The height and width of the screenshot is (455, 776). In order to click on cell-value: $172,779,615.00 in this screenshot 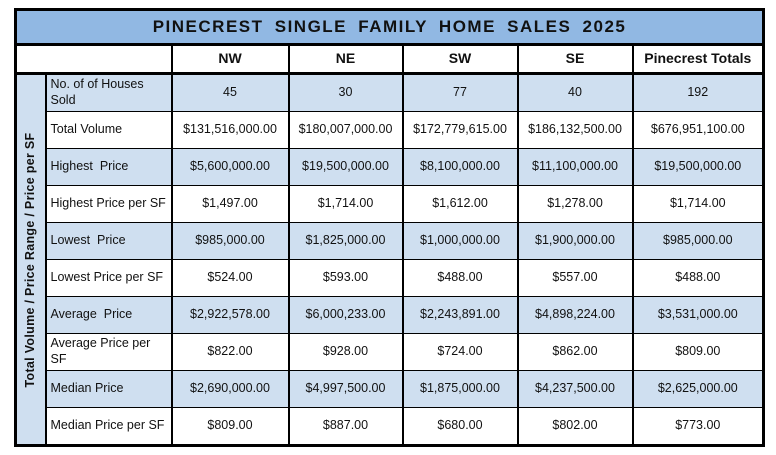, I will do `click(460, 130)`.